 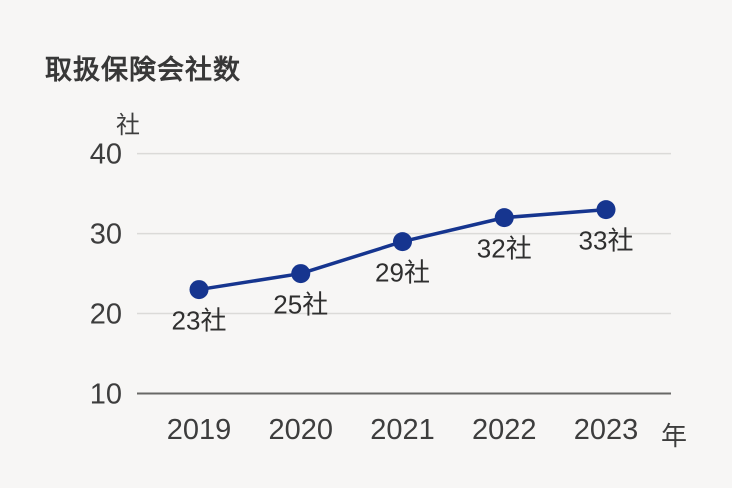 I want to click on y-tick-label: 40, so click(x=106, y=155).